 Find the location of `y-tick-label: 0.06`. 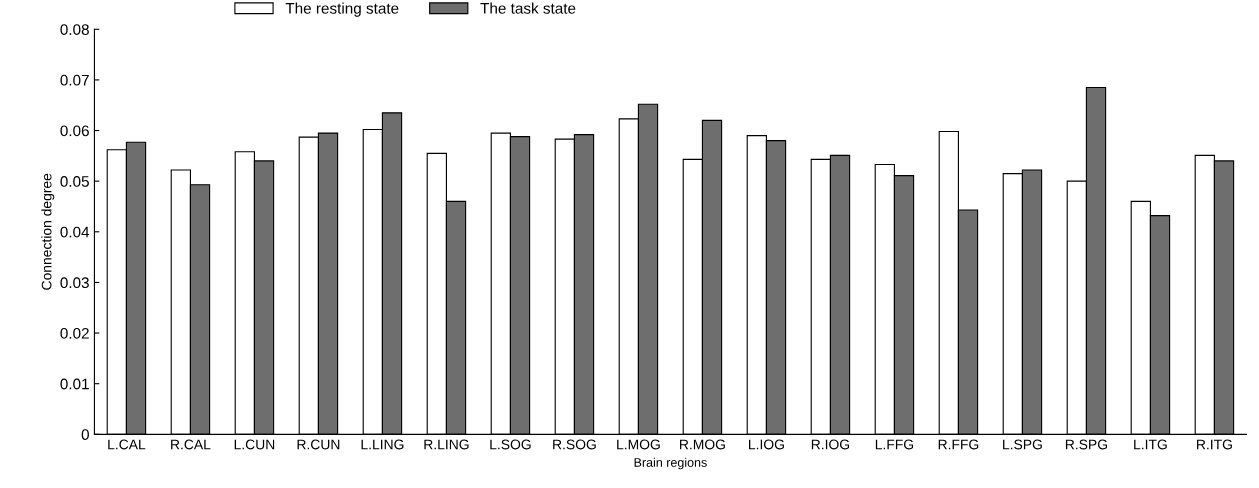

y-tick-label: 0.06 is located at coordinates (74, 131).